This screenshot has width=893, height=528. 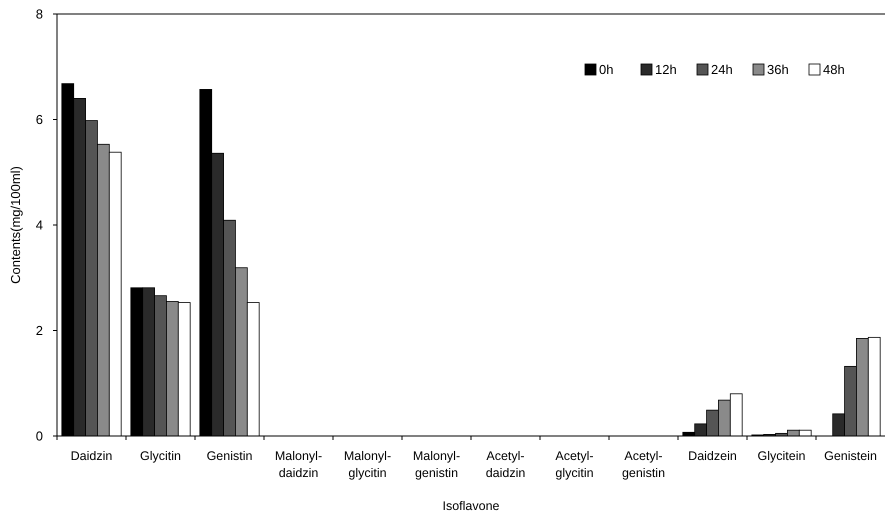 I want to click on x-axis-title: Isoflavone, so click(x=471, y=506).